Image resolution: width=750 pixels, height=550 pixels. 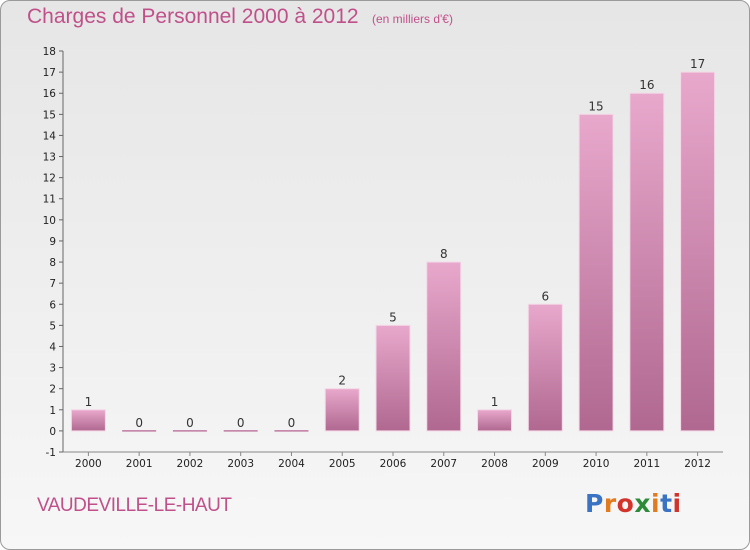 I want to click on proxiti-logo: Proxiti, so click(x=633, y=503).